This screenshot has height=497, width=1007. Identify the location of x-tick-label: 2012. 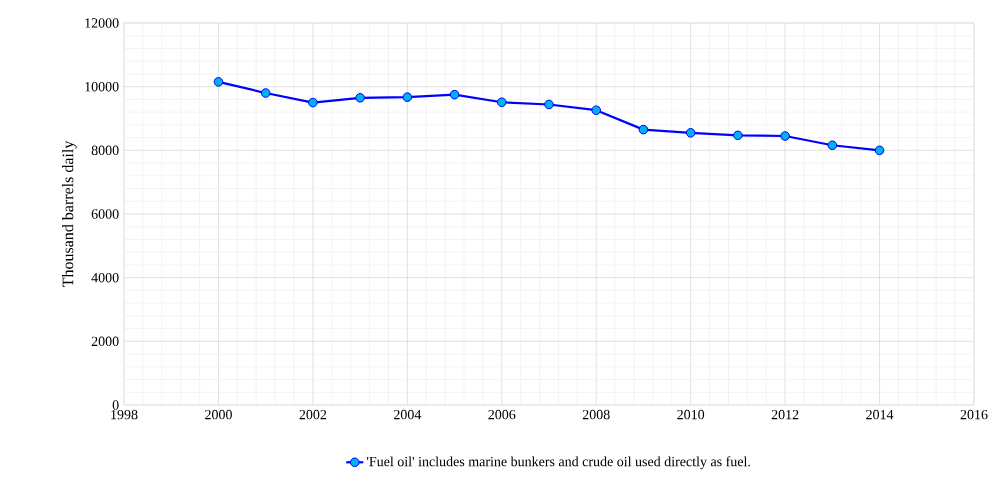
(785, 414).